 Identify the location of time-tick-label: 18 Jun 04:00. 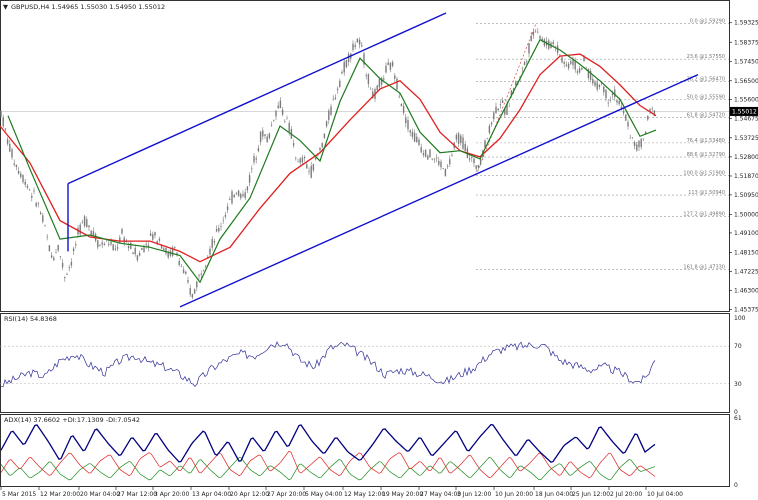
(554, 494).